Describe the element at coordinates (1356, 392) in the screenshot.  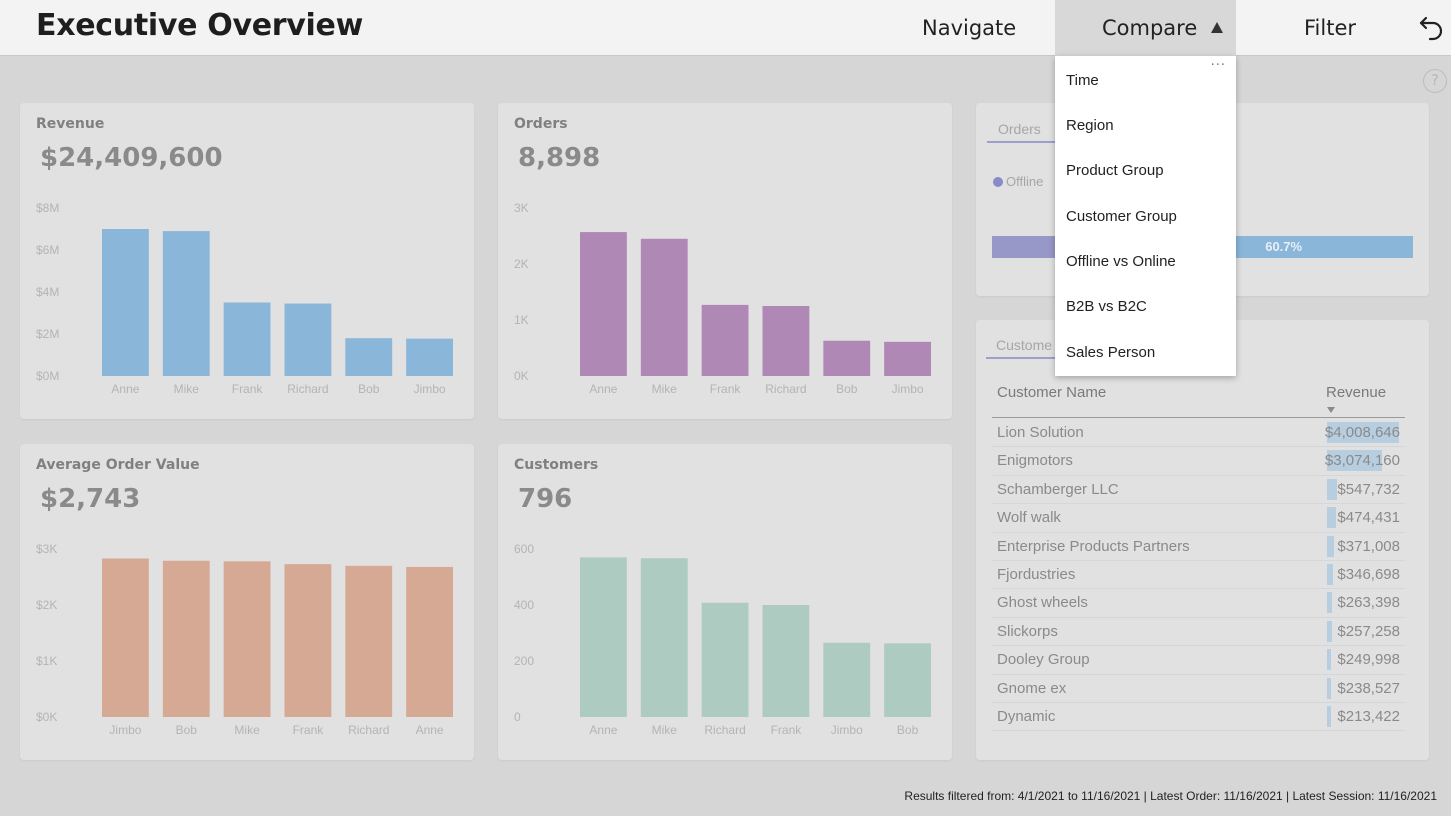
I see `column-header-revenue: Revenue` at that location.